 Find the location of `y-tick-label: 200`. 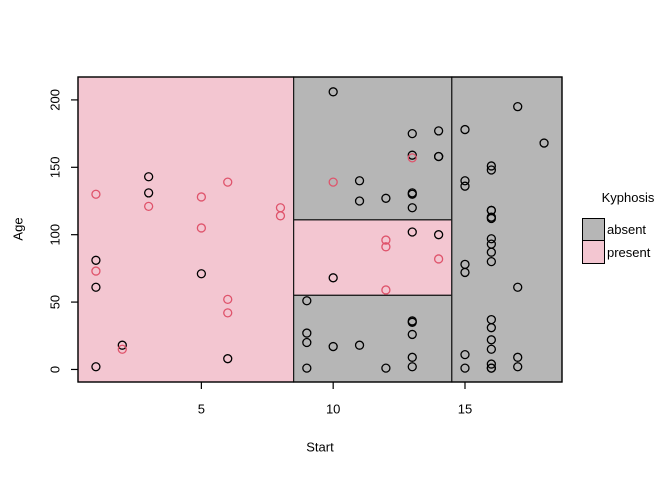

y-tick-label: 200 is located at coordinates (55, 100).